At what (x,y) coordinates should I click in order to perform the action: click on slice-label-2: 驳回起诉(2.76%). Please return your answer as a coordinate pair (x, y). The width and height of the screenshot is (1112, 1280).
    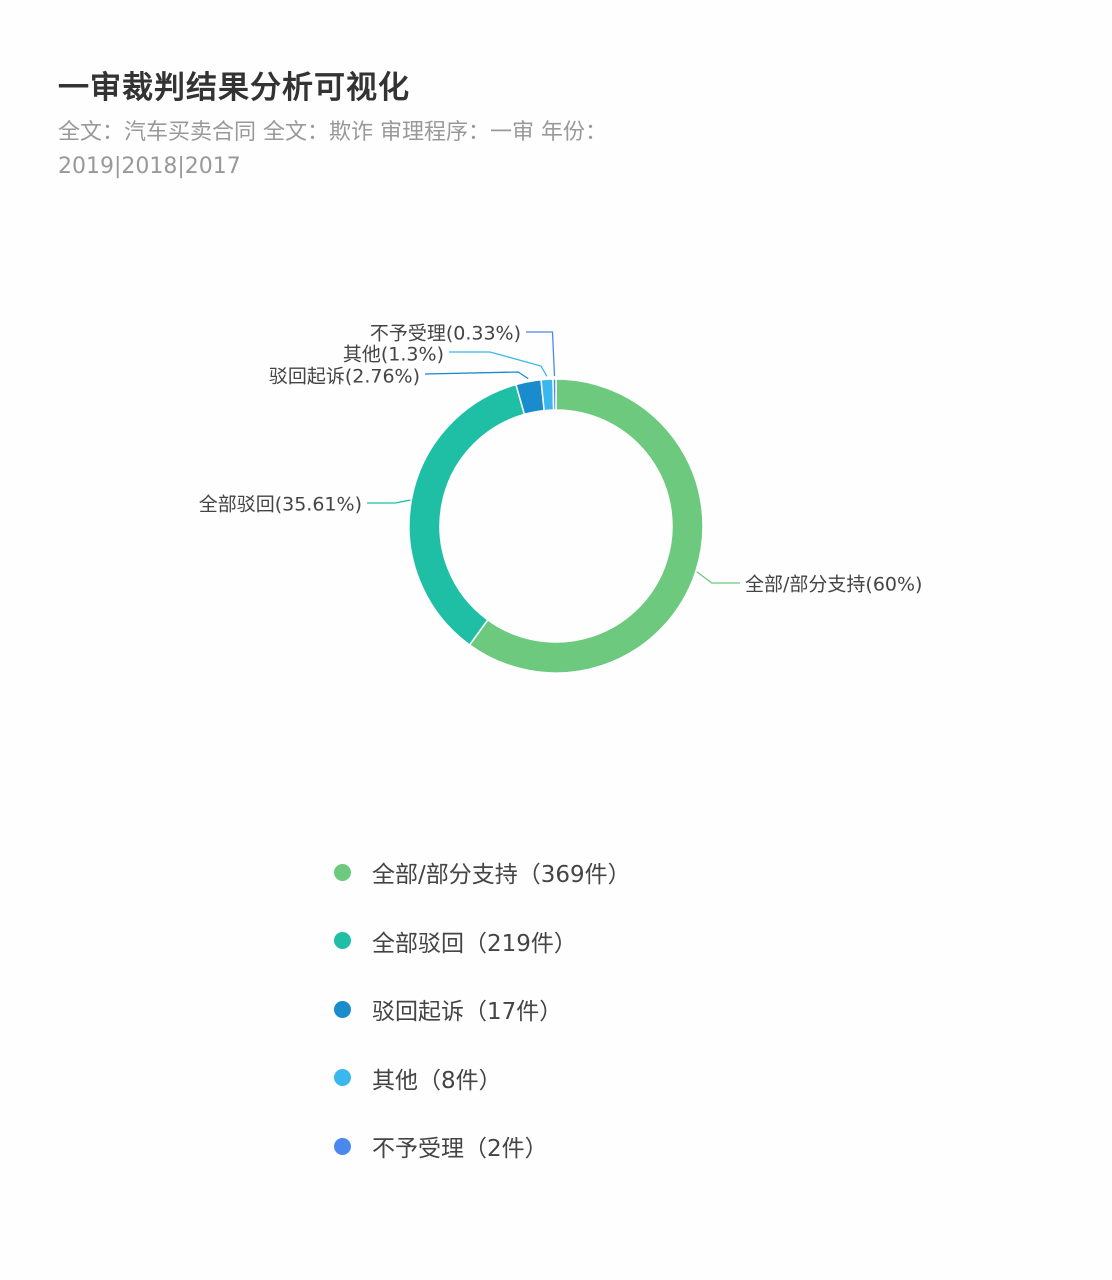
    Looking at the image, I should click on (344, 377).